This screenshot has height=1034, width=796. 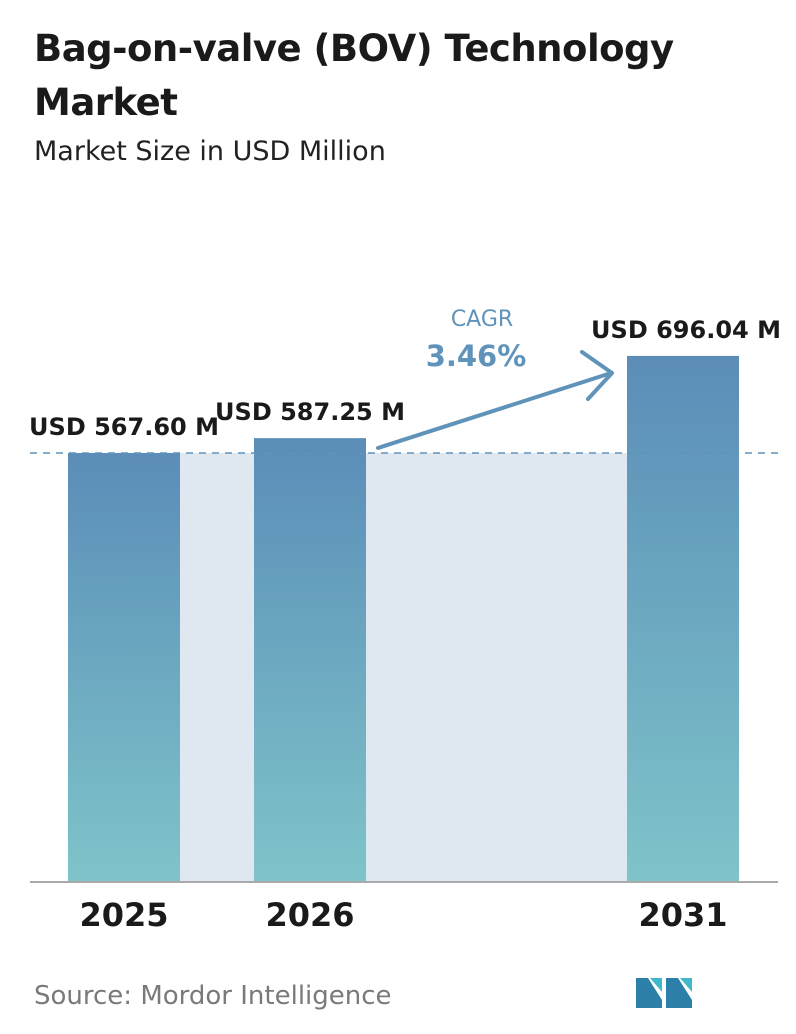 I want to click on bar-2031, so click(x=683, y=619).